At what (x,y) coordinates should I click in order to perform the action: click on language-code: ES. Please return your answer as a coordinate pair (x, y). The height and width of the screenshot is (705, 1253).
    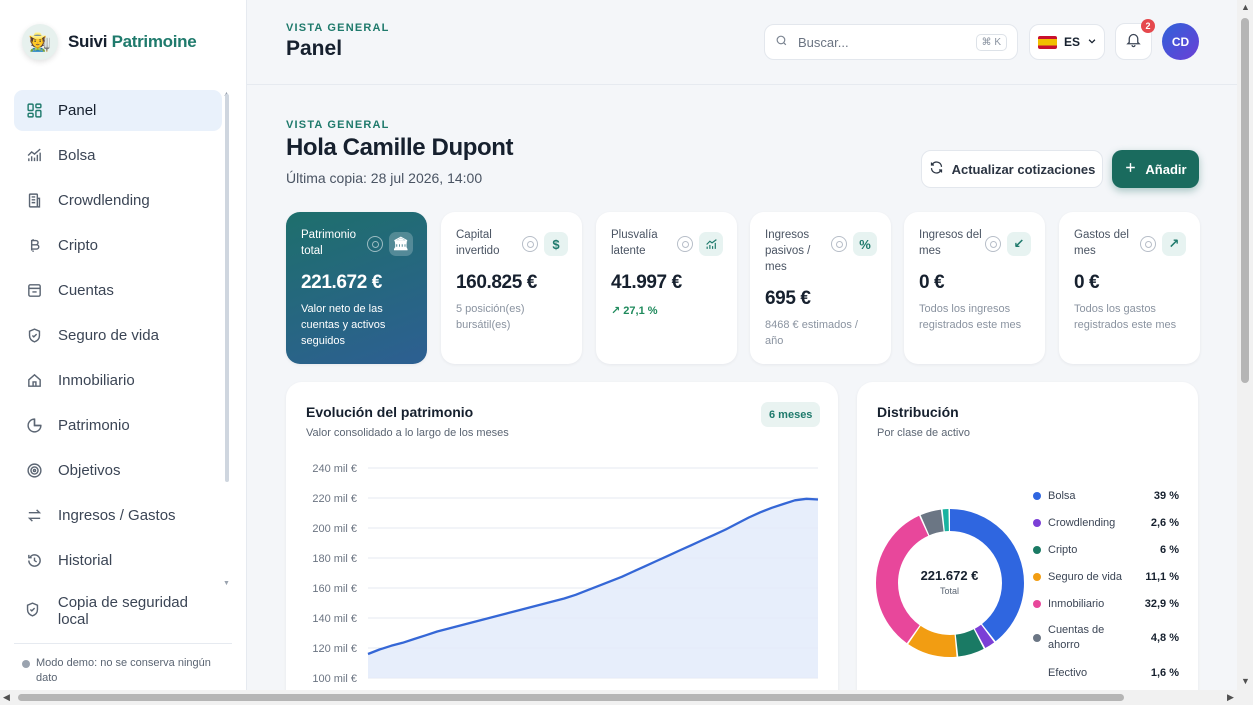
    Looking at the image, I should click on (1072, 42).